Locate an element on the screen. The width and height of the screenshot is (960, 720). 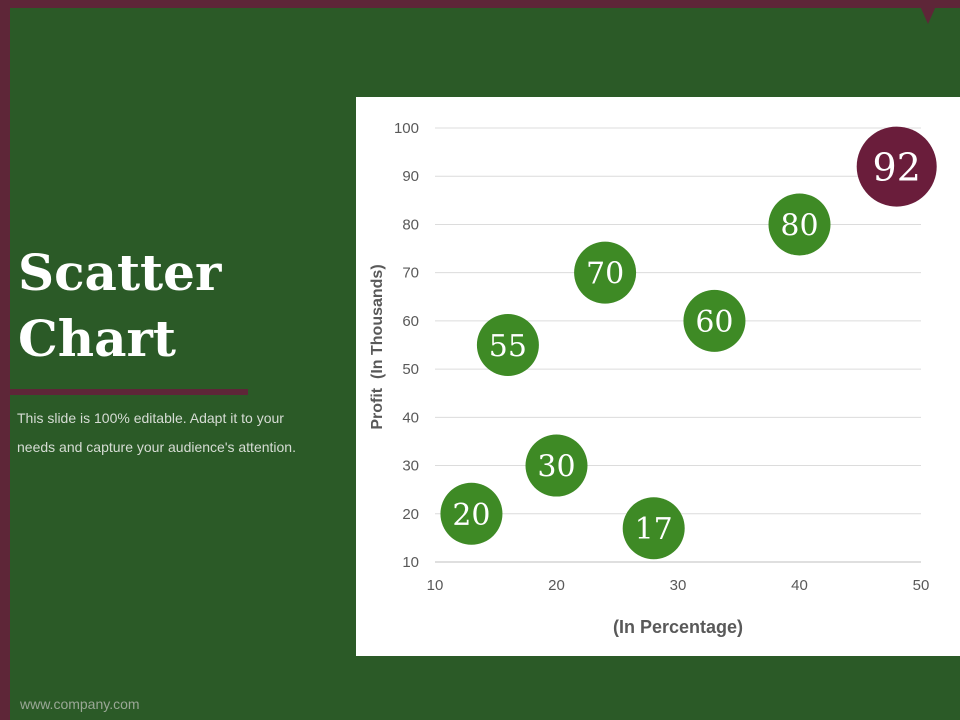
top-notch-marker is located at coordinates (928, 15).